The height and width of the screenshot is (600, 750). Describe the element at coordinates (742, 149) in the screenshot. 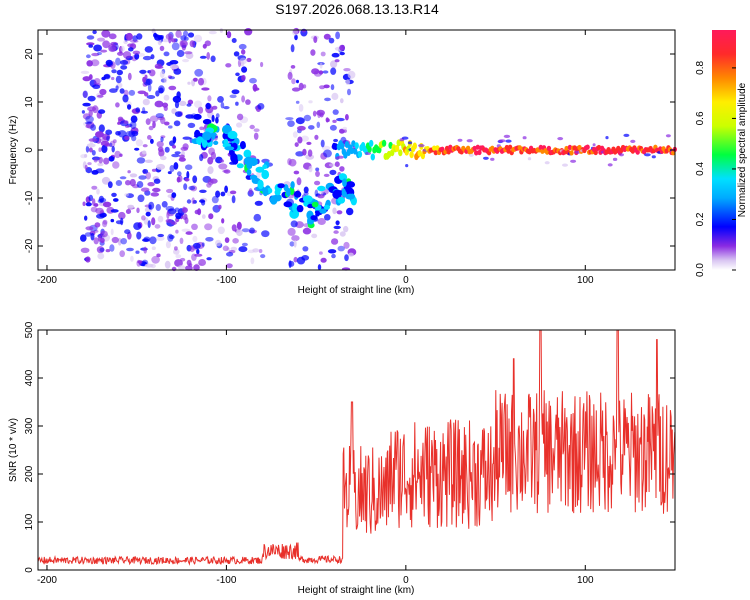

I see `colorbar-label: Normalized spectral amplitude` at that location.